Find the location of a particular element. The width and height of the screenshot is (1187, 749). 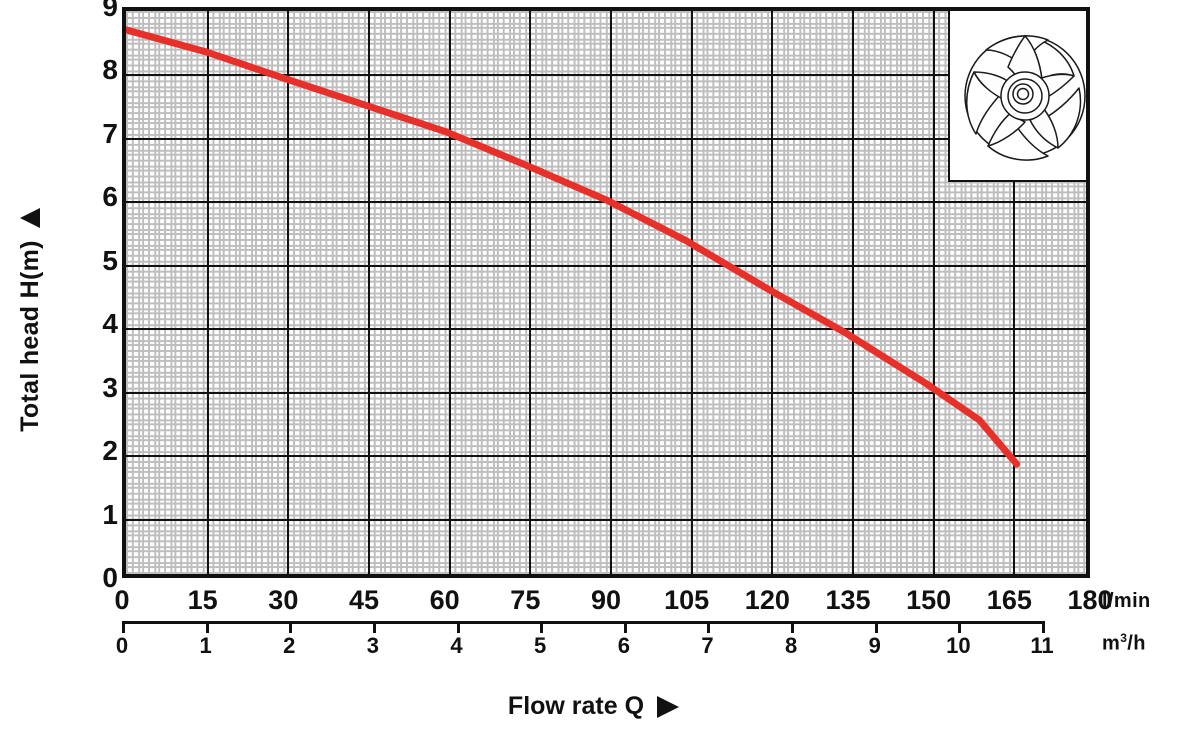

y-axis-title: Total head H(m) is located at coordinates (30, 320).